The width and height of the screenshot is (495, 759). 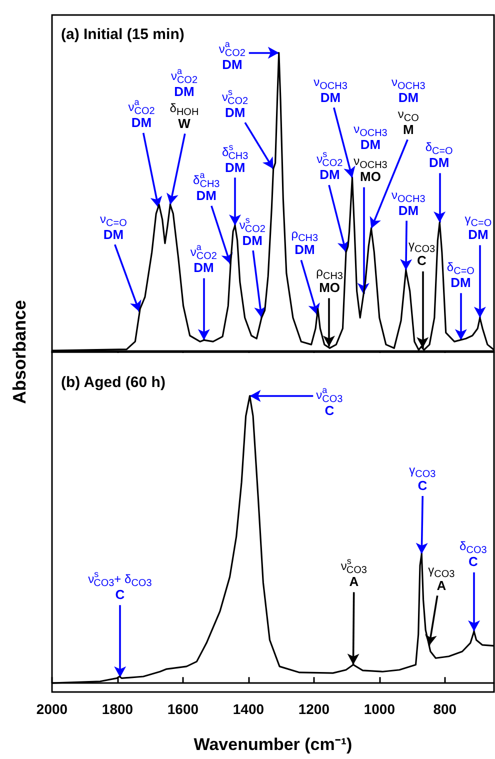 I want to click on x-tick-label: 1600, so click(x=183, y=709).